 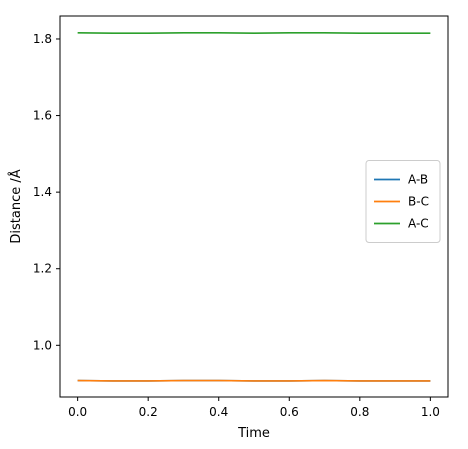 What do you see at coordinates (42, 345) in the screenshot?
I see `y-tick-label: 1.0` at bounding box center [42, 345].